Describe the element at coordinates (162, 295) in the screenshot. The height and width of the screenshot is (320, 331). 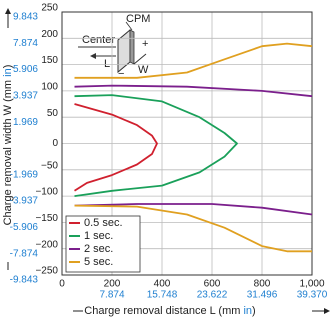
I see `x-tick-label-in: 15.748` at that location.